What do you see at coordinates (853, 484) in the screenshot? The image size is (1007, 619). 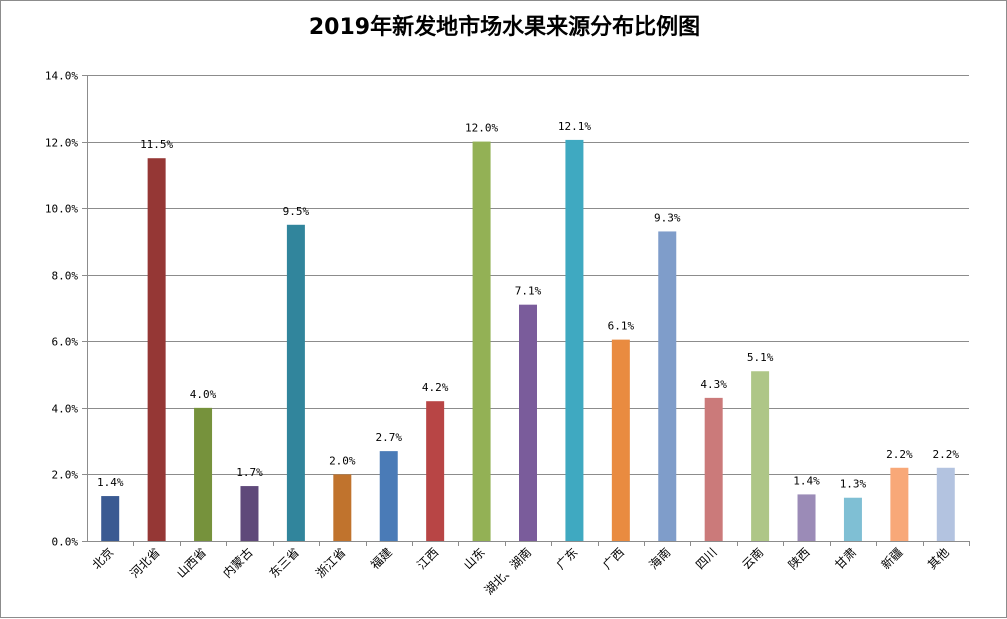 I see `data-label: 1.3%` at bounding box center [853, 484].